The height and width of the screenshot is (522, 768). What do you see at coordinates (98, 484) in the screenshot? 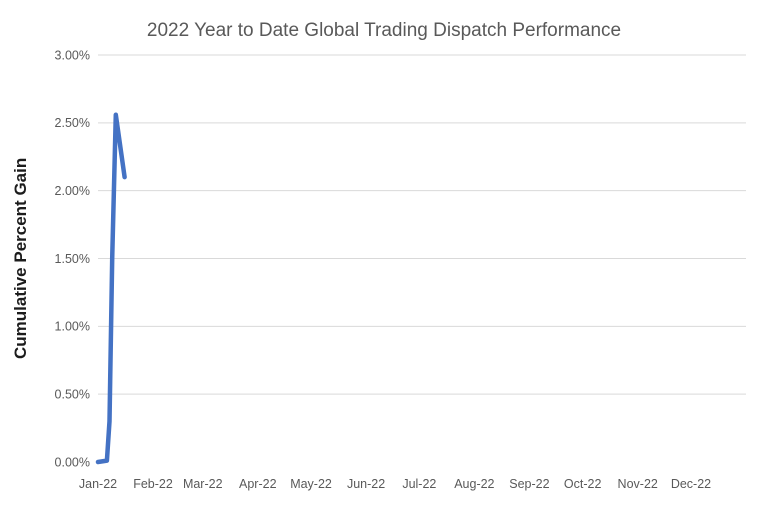
I see `x-tick-label: Jan-22` at bounding box center [98, 484].